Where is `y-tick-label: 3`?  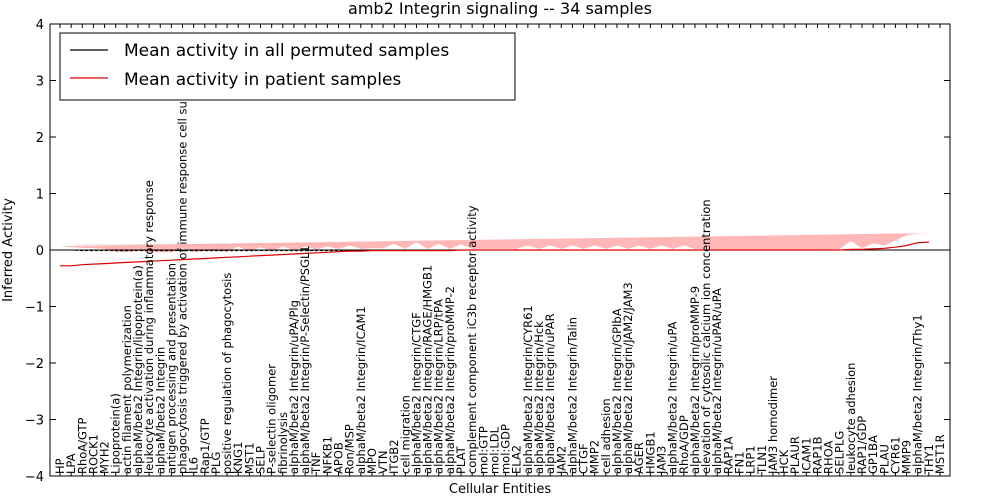
y-tick-label: 3 is located at coordinates (40, 82).